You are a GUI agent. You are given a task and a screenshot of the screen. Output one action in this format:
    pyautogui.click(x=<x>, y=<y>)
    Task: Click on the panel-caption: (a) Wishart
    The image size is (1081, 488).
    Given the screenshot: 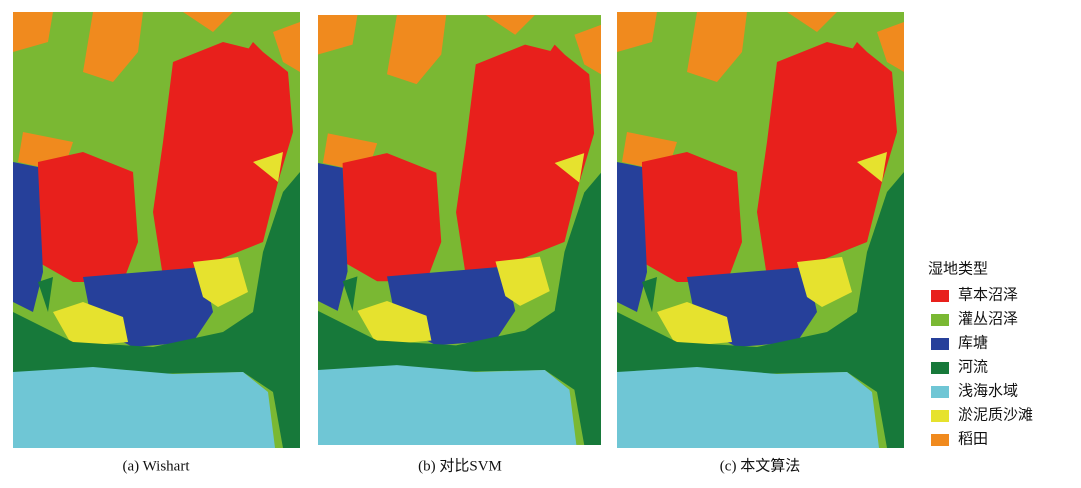 What is the action you would take?
    pyautogui.click(x=156, y=466)
    